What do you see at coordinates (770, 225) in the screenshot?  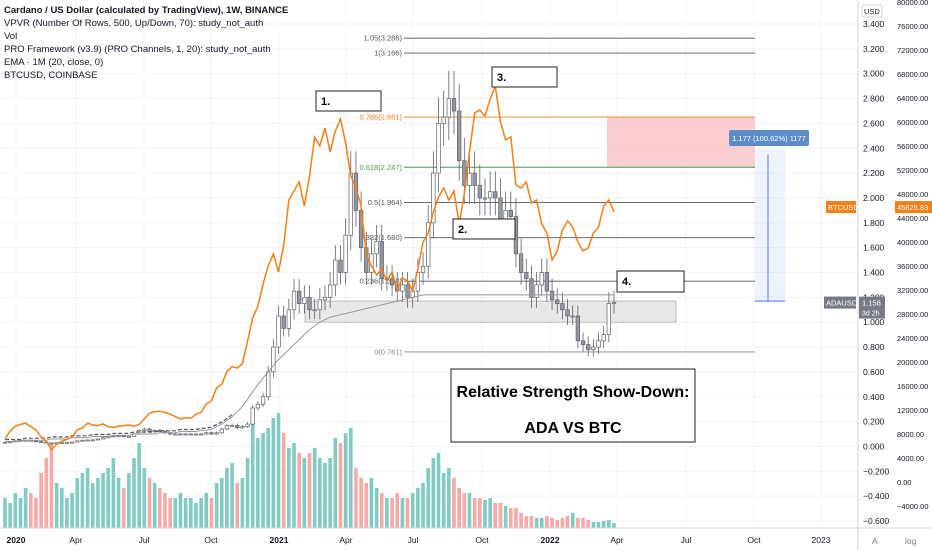 I see `measure-fill` at bounding box center [770, 225].